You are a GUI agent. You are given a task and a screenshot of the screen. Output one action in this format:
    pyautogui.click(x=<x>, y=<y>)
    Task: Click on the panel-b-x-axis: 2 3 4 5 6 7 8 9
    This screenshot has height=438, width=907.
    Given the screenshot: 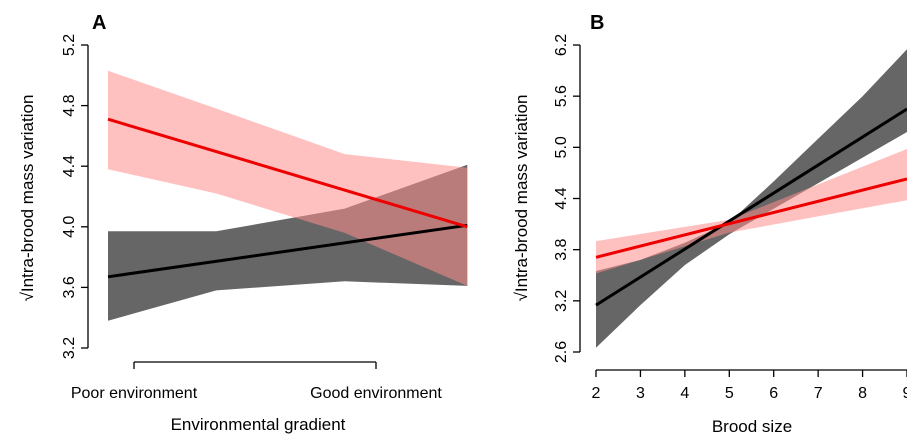 What is the action you would take?
    pyautogui.click(x=749, y=385)
    